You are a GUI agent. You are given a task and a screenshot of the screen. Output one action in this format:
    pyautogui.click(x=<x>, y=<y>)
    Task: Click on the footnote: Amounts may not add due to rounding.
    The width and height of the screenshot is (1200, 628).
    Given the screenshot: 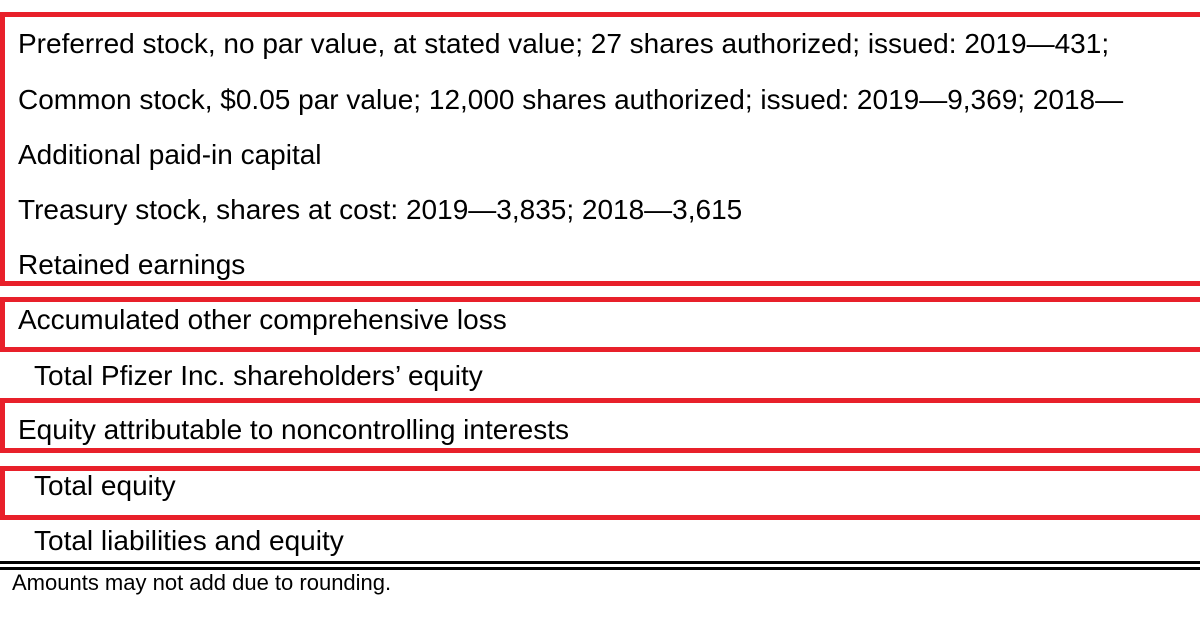 What is the action you would take?
    pyautogui.click(x=202, y=582)
    